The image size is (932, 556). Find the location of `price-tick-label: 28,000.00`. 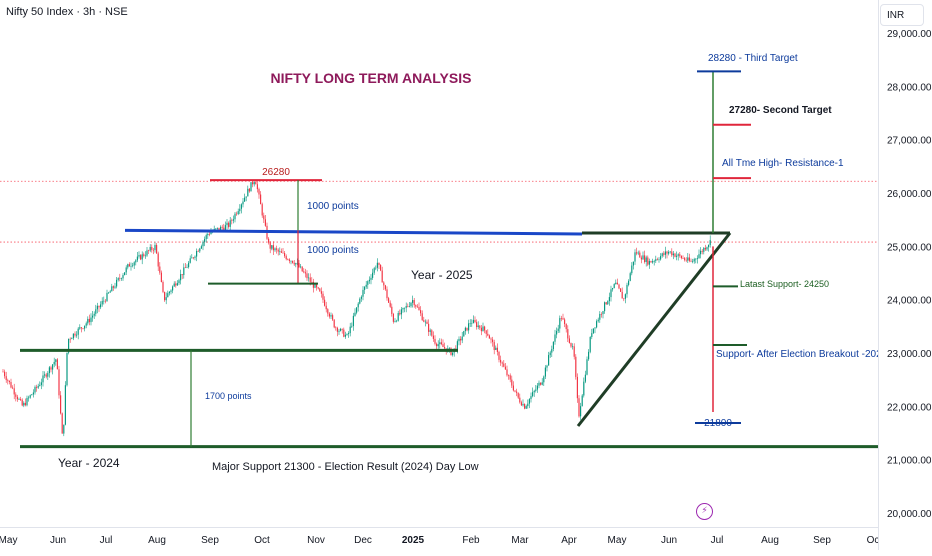

price-tick-label: 28,000.00 is located at coordinates (909, 87).